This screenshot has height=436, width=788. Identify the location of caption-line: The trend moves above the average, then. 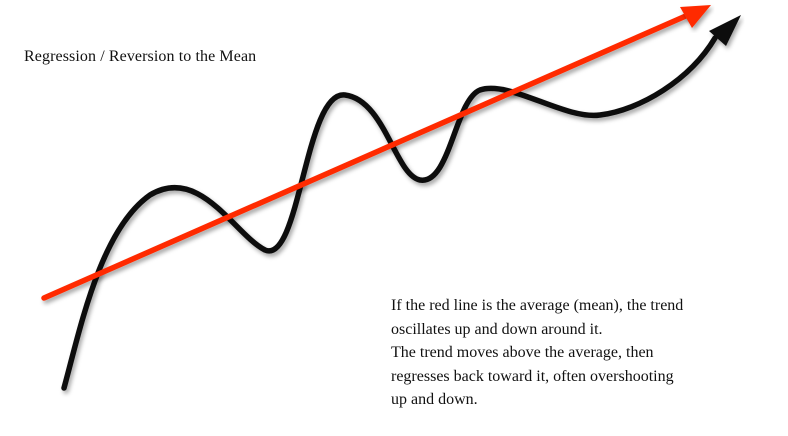
(522, 352).